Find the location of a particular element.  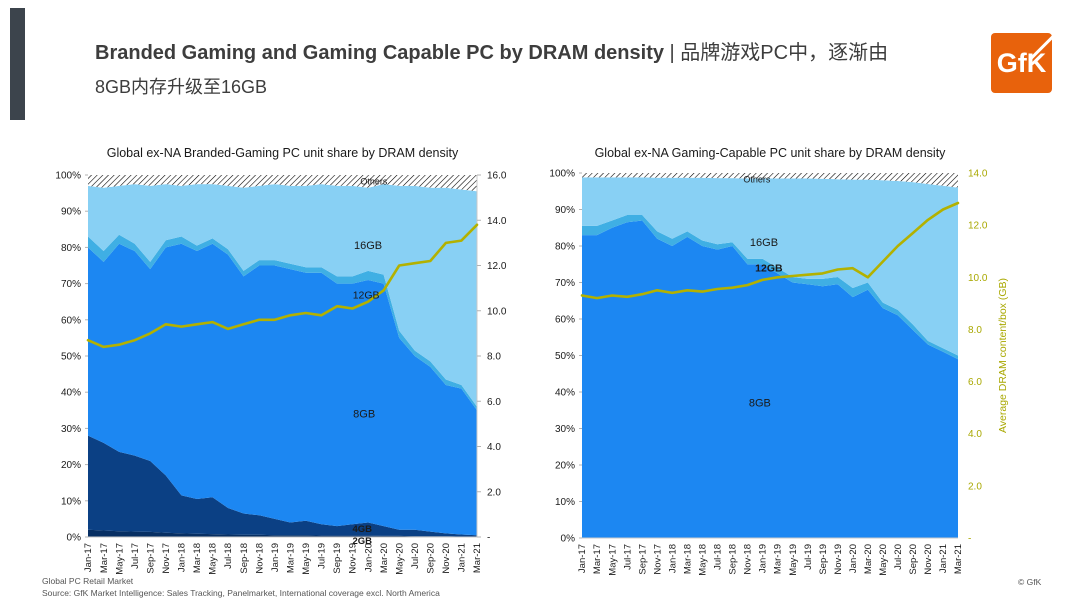

page-title-line2: 8GB内存升级至16GB is located at coordinates (181, 87).